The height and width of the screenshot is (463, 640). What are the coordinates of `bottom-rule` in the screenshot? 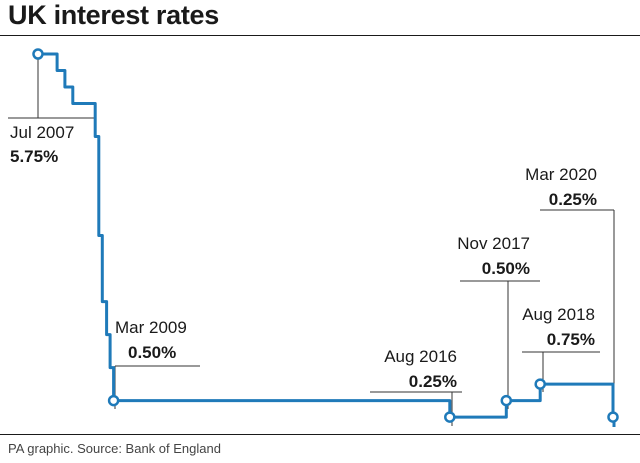 It's located at (320, 434).